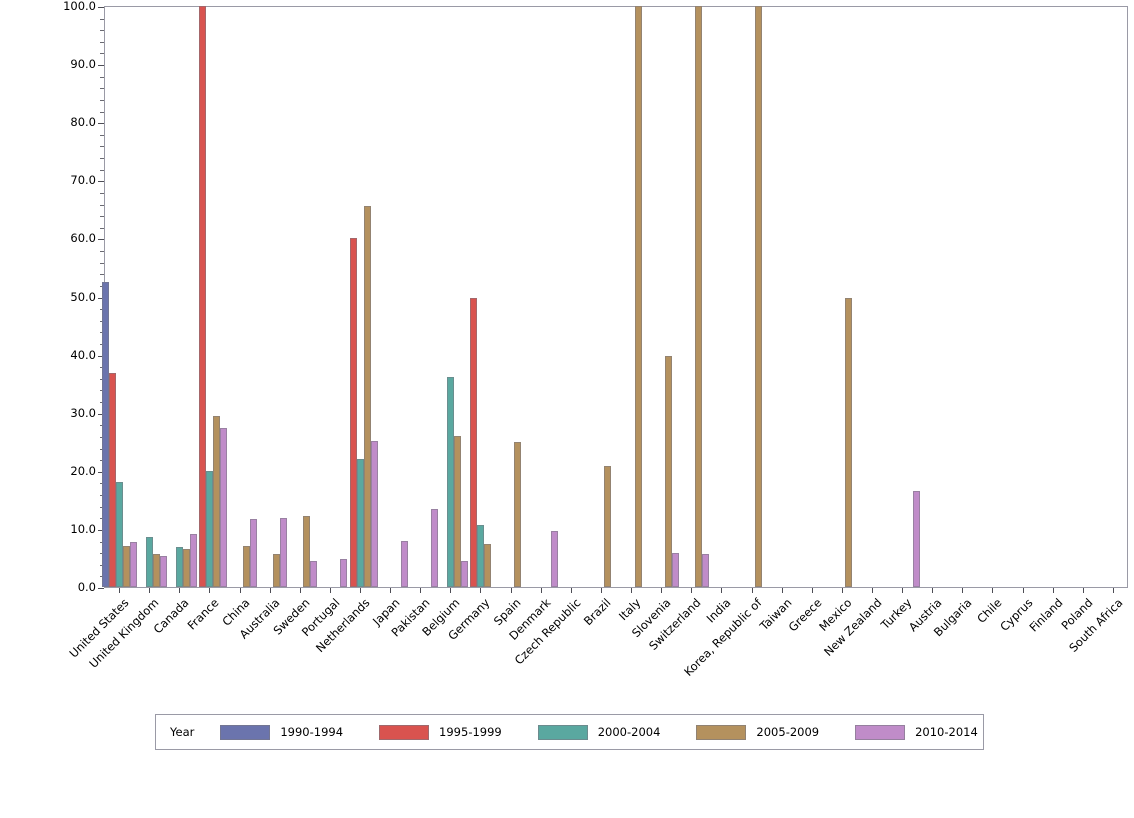 This screenshot has height=818, width=1134. Describe the element at coordinates (83, 238) in the screenshot. I see `y-tick-label: 60.0` at that location.